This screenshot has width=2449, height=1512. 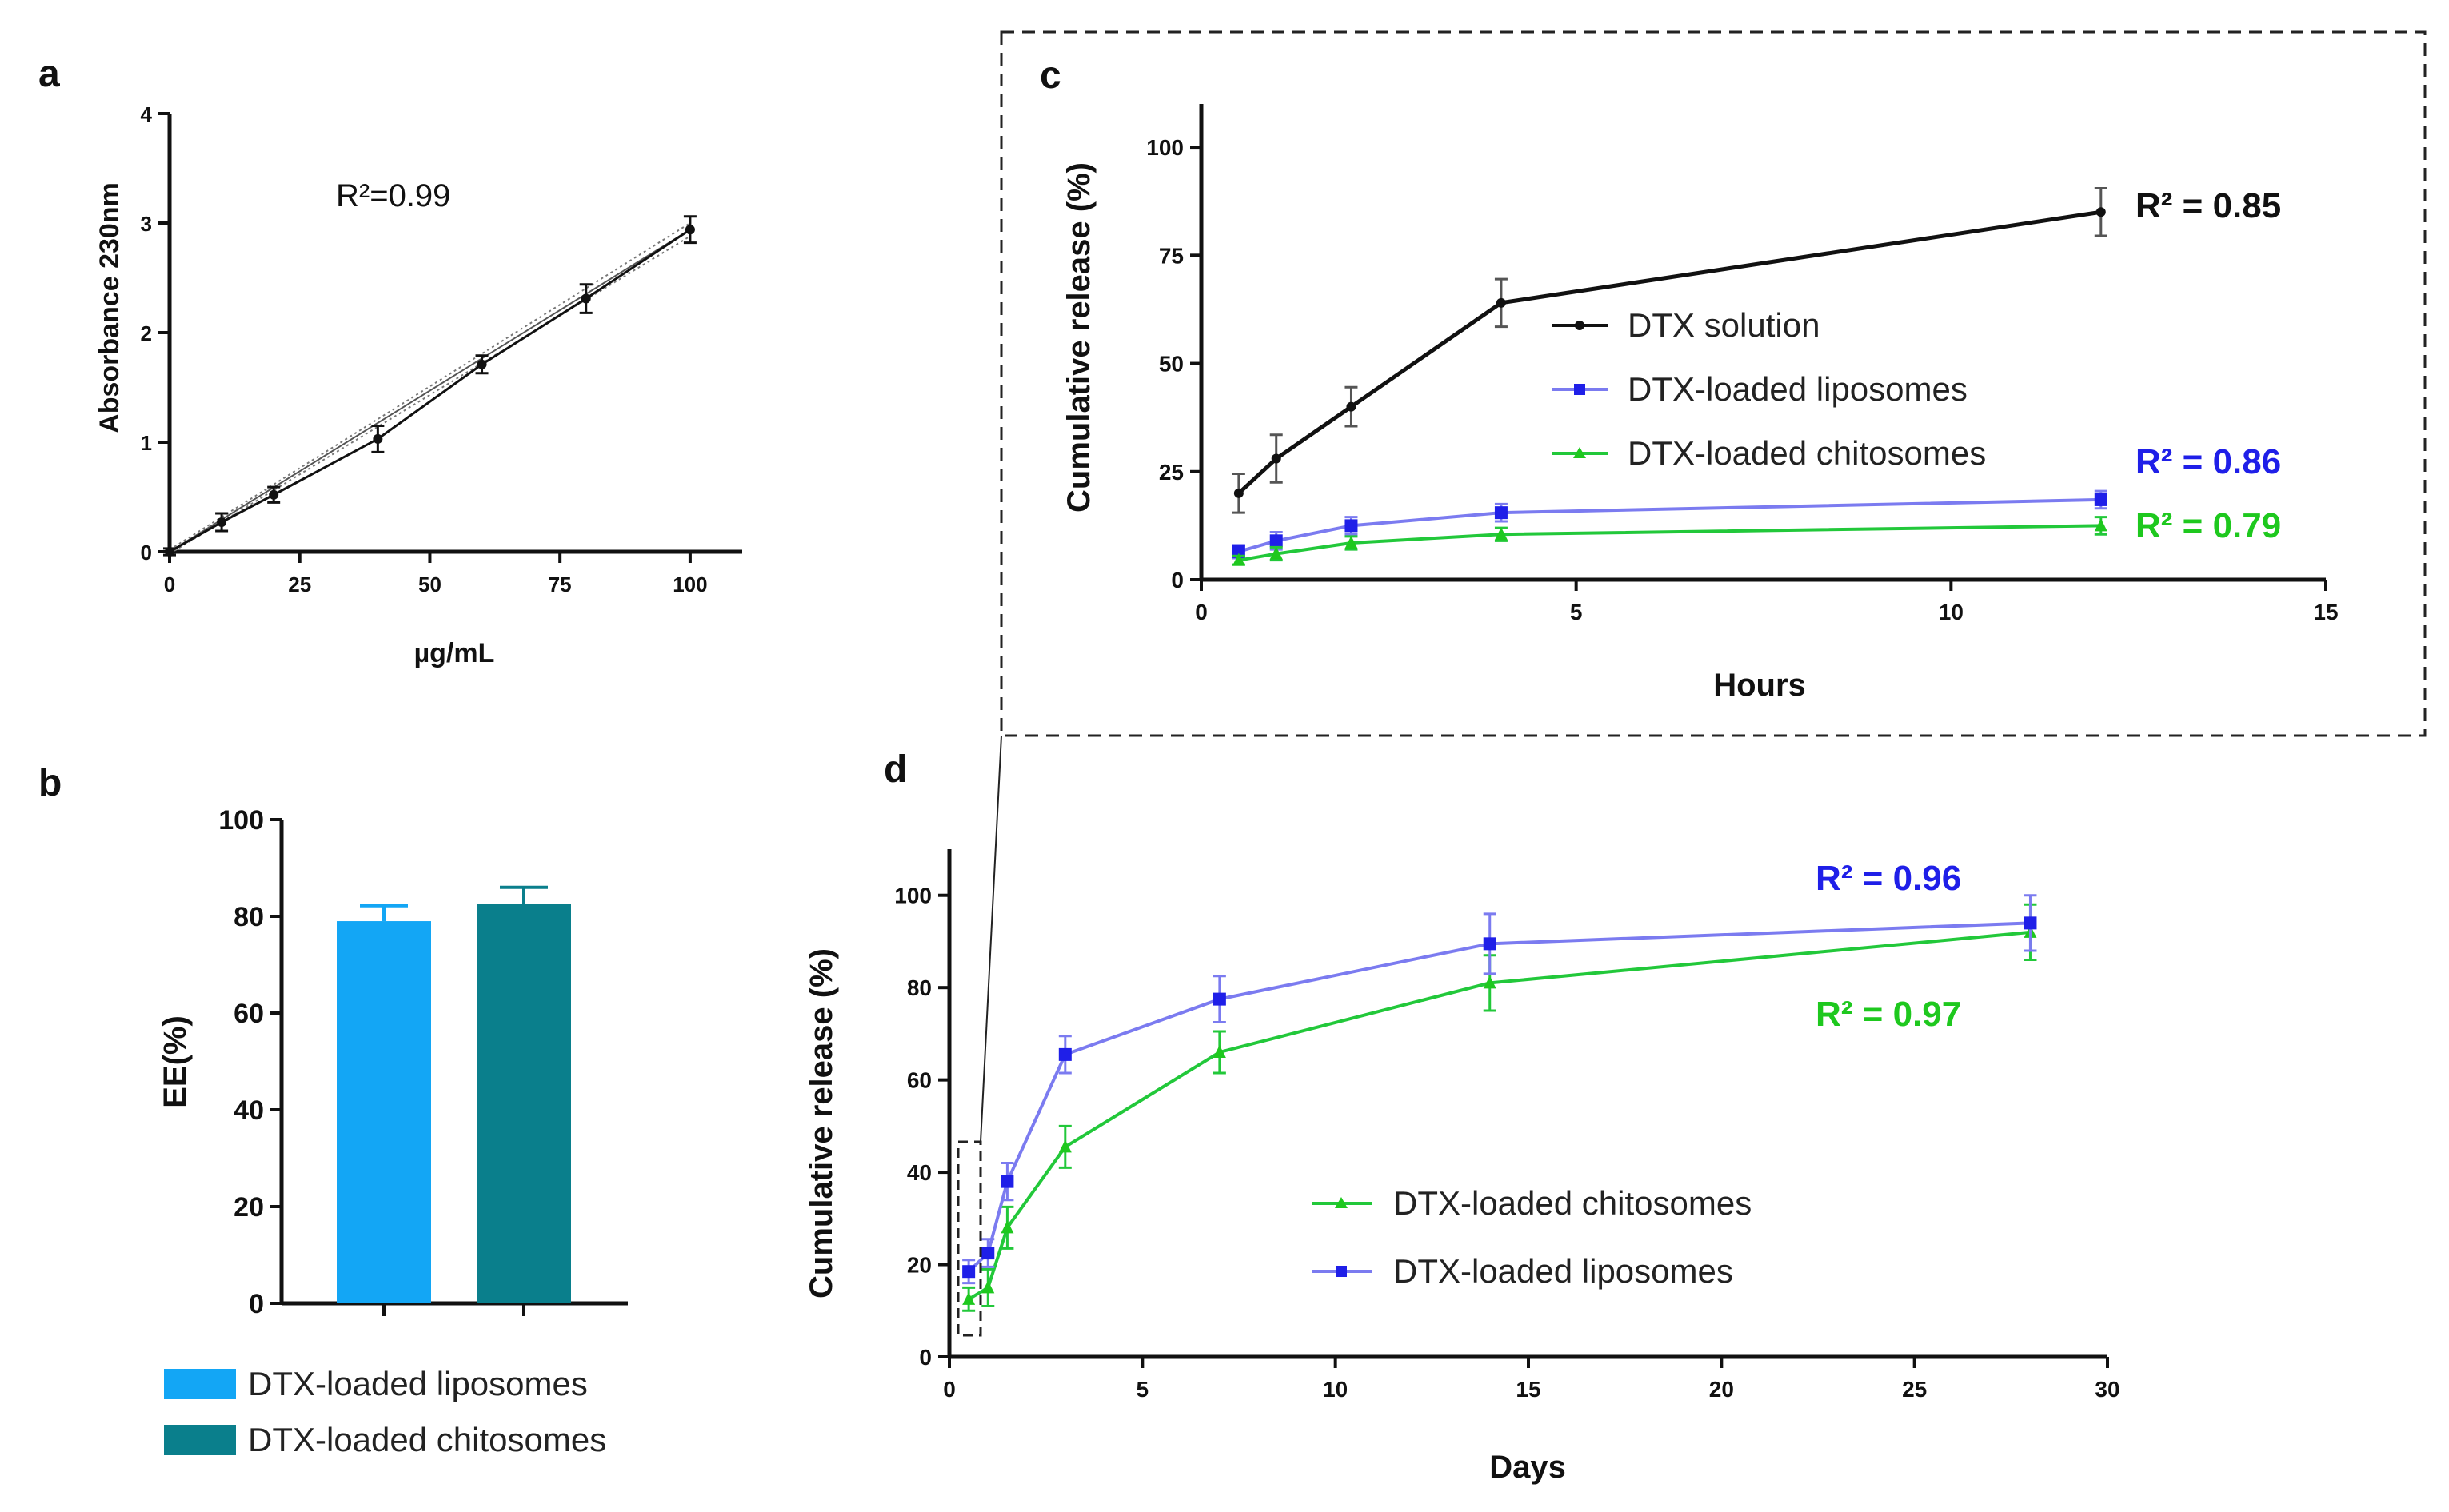 I want to click on panel-d-x-tick-label: 10, so click(x=1335, y=1389).